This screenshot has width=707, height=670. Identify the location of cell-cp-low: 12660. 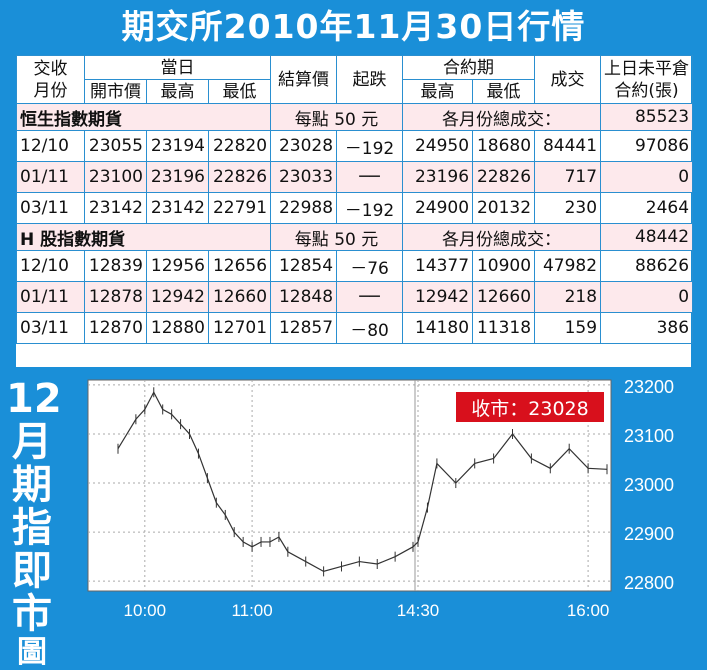
(504, 297).